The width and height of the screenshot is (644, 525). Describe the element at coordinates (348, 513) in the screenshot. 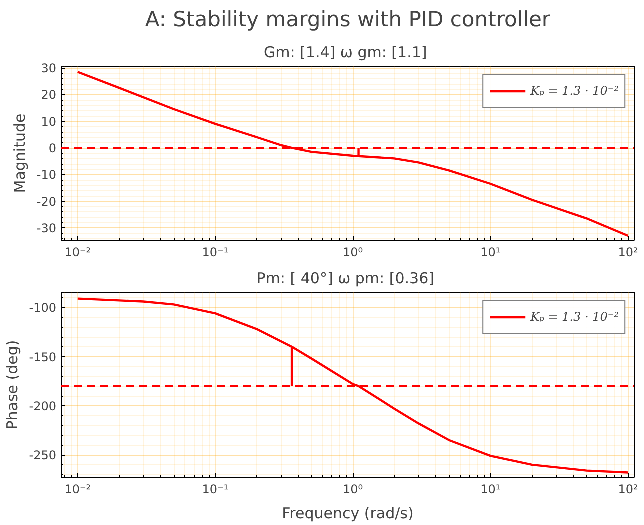

I see `x-axis-title: Frequency (rad/s)` at that location.